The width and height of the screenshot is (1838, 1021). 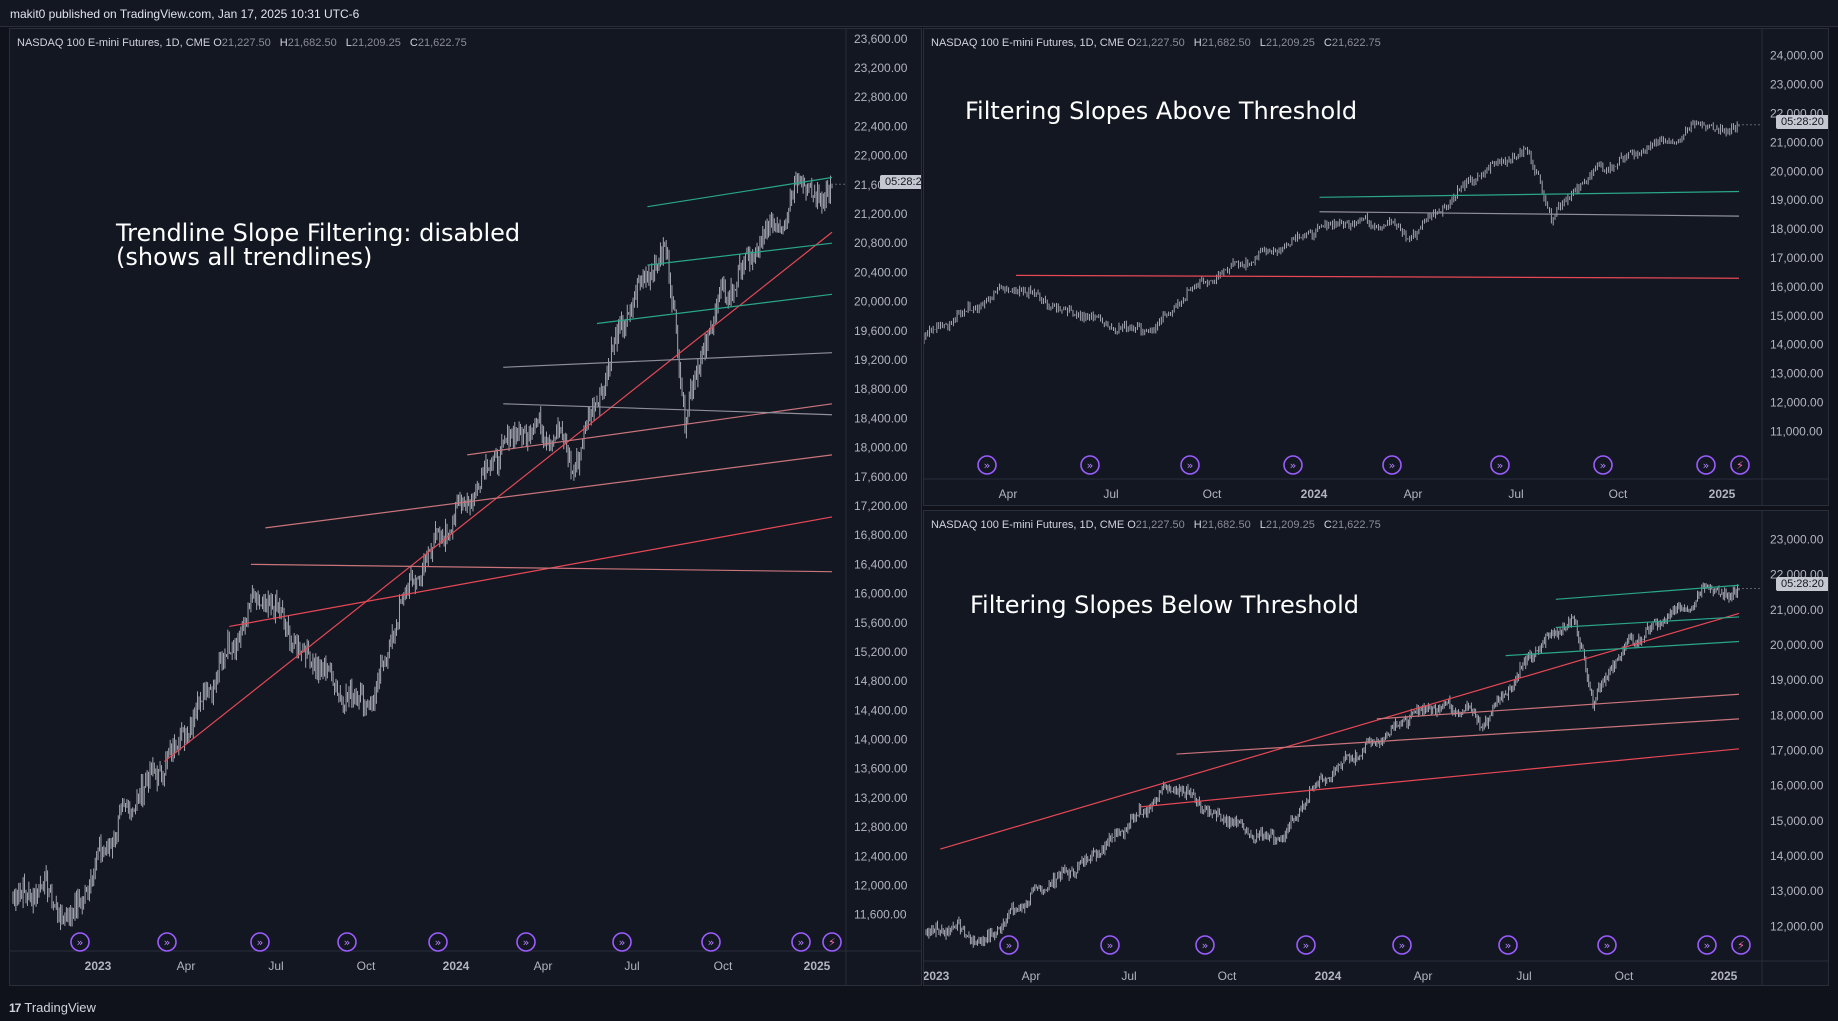 I want to click on tradingview-logo-icon: 17, so click(x=15, y=1007).